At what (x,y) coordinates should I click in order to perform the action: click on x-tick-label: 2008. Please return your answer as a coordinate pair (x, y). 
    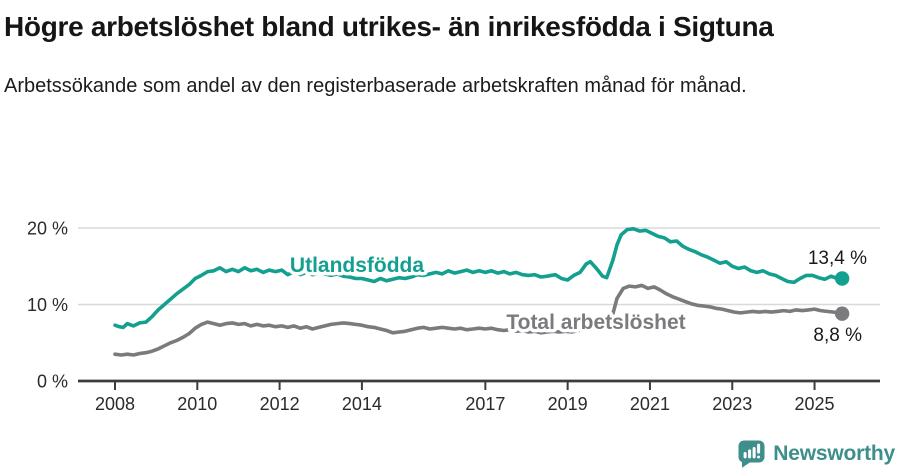
    Looking at the image, I should click on (115, 404).